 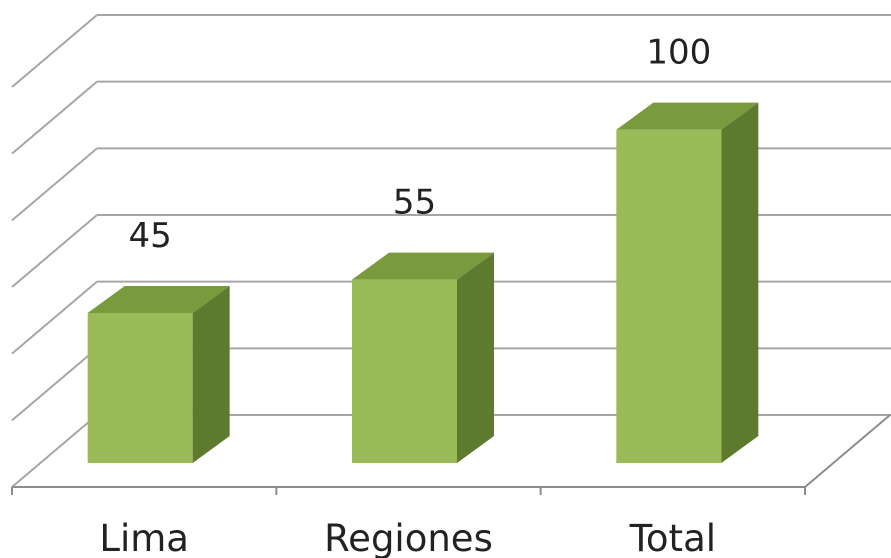 I want to click on category-label: Regiones, so click(x=408, y=537).